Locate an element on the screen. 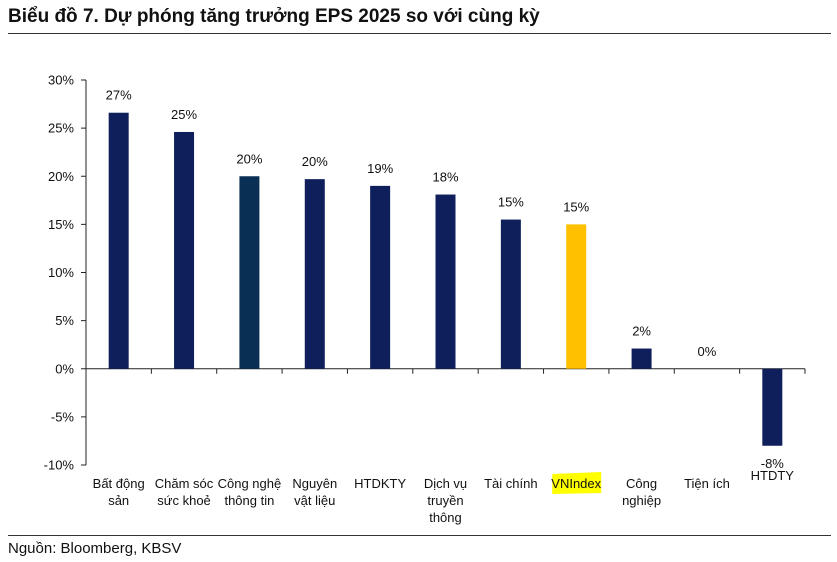  source-divider is located at coordinates (419, 535).